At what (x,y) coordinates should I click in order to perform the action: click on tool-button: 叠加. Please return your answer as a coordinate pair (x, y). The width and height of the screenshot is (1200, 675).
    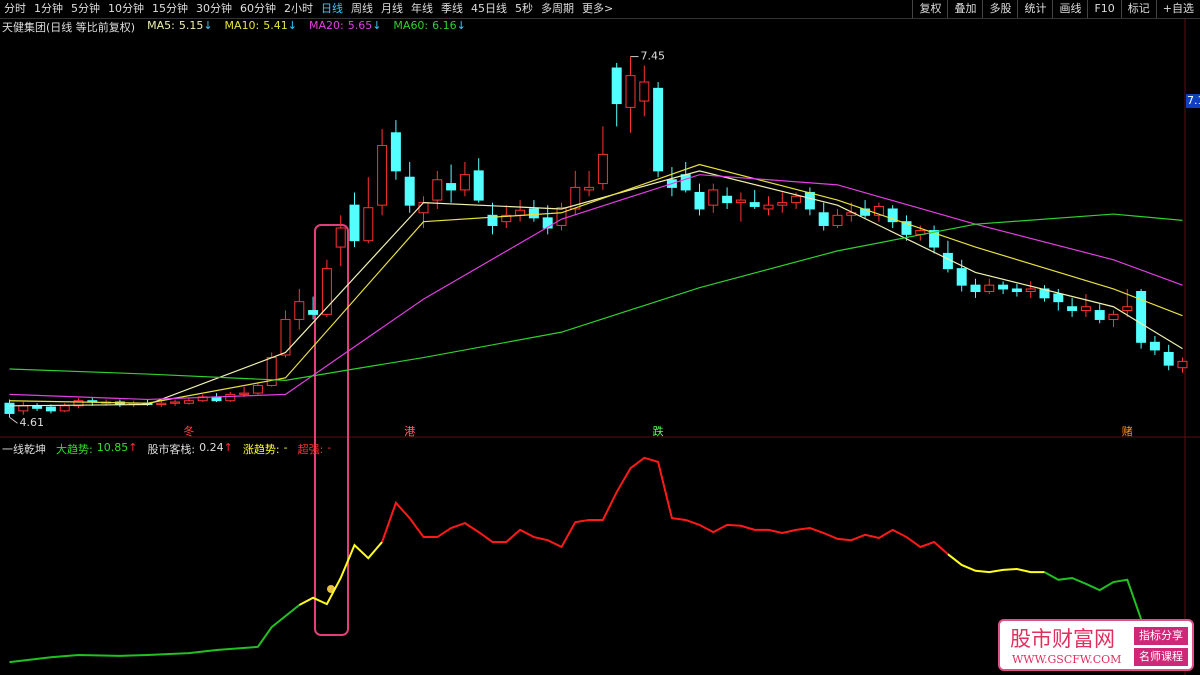
    Looking at the image, I should click on (964, 9).